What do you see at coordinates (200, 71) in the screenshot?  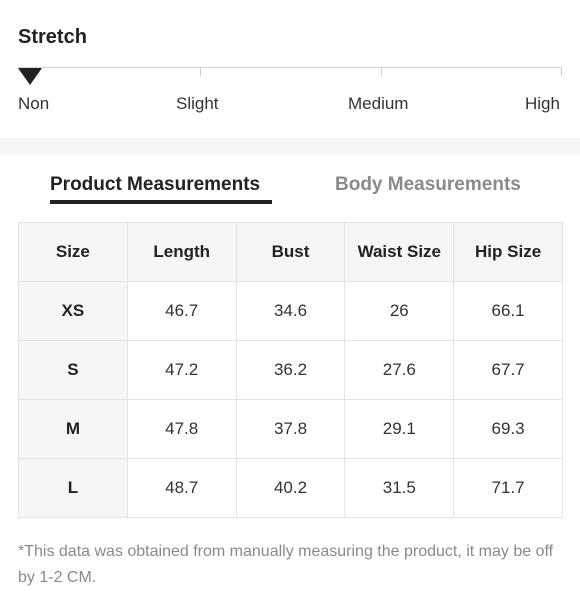 I see `stretch-tick-slight` at bounding box center [200, 71].